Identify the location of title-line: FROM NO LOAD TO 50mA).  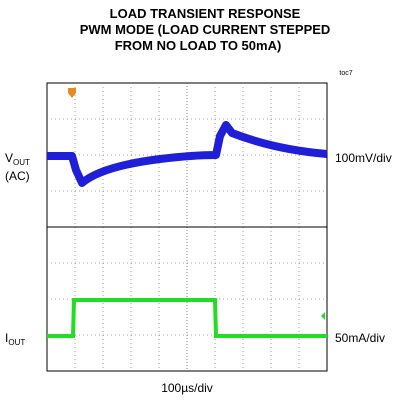
(198, 45).